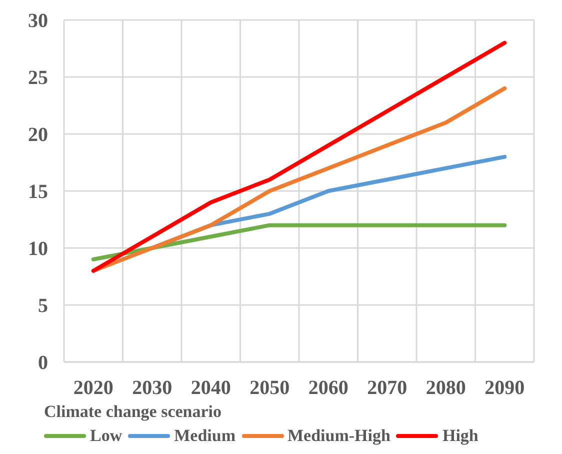  Describe the element at coordinates (38, 192) in the screenshot. I see `y-tick-label: 15` at that location.